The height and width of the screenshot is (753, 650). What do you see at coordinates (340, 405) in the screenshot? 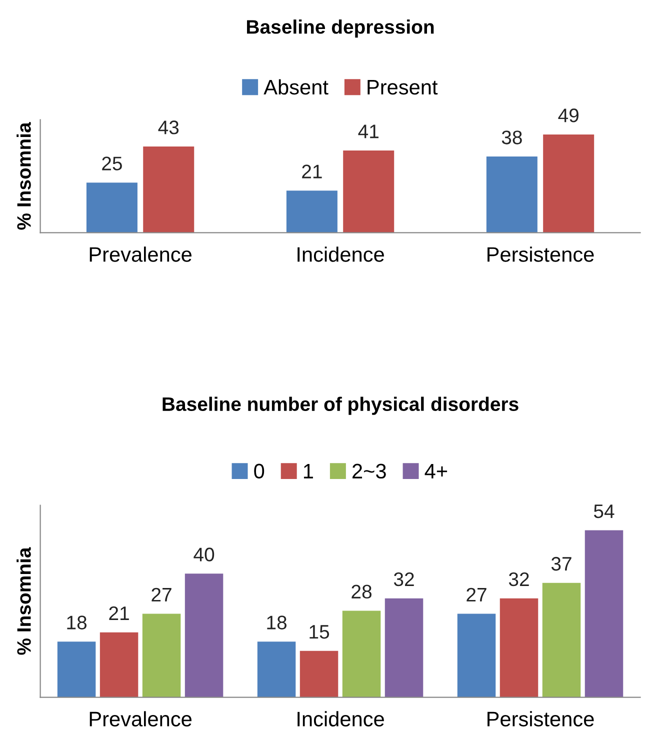
I see `chart-title: Baseline number of physical disorders` at bounding box center [340, 405].